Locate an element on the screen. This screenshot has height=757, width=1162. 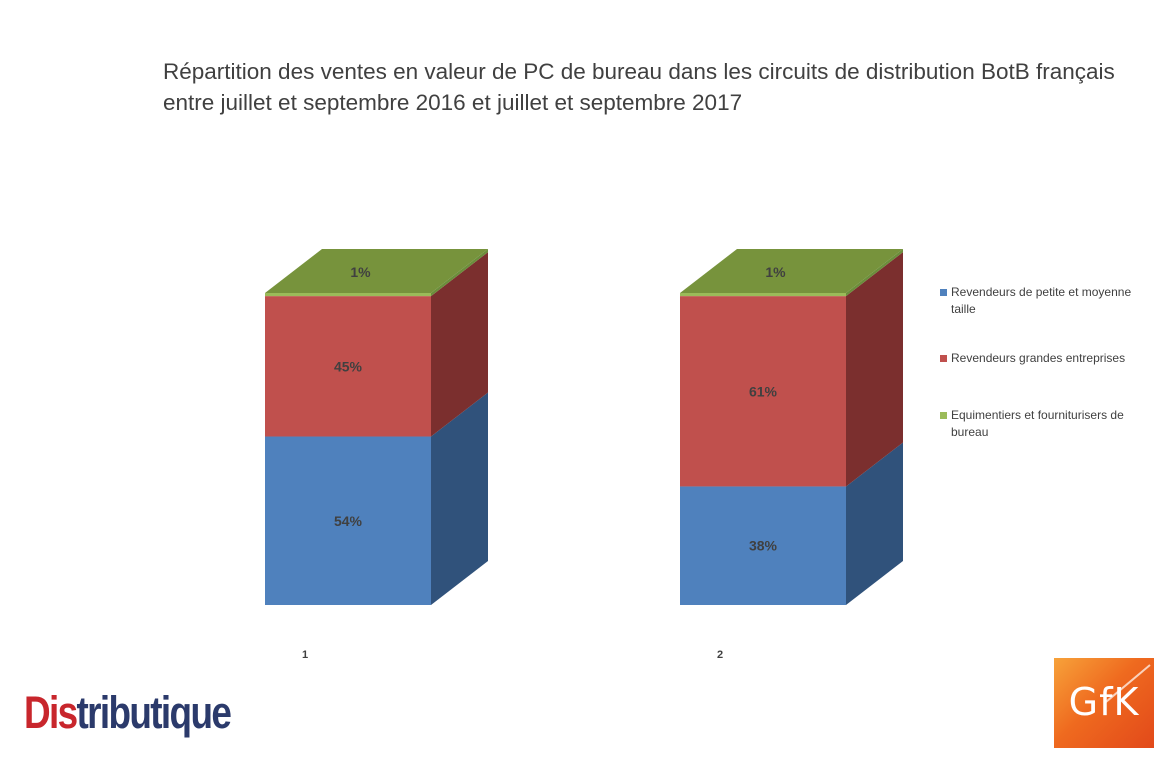
category-label-2: 2 is located at coordinates (720, 655).